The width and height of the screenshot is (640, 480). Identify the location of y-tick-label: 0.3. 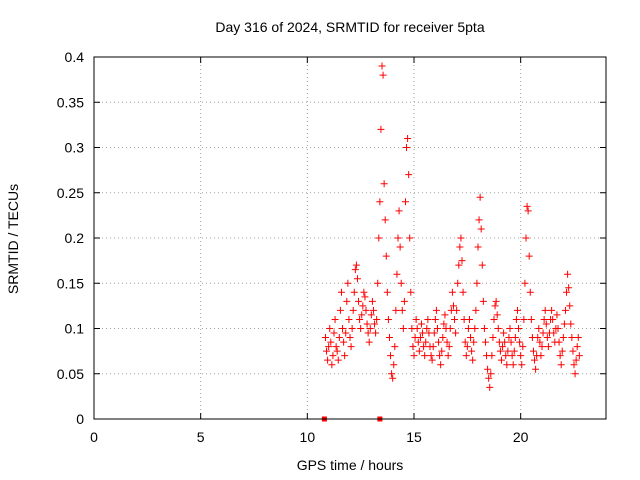
(75, 148).